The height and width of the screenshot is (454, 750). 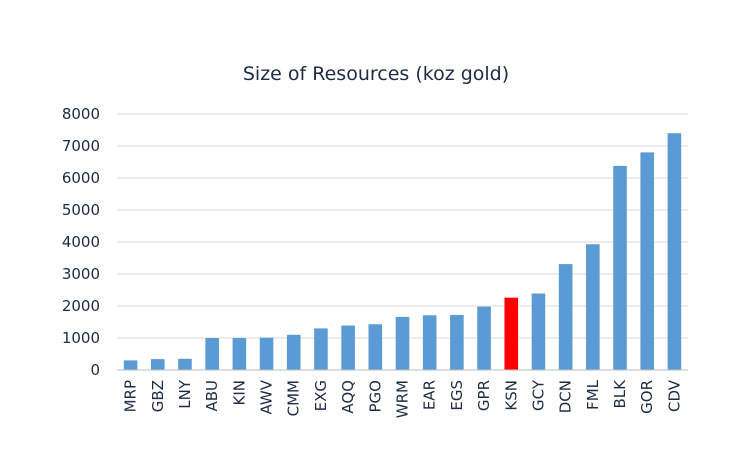 What do you see at coordinates (620, 394) in the screenshot?
I see `x-tick-label: BLK` at bounding box center [620, 394].